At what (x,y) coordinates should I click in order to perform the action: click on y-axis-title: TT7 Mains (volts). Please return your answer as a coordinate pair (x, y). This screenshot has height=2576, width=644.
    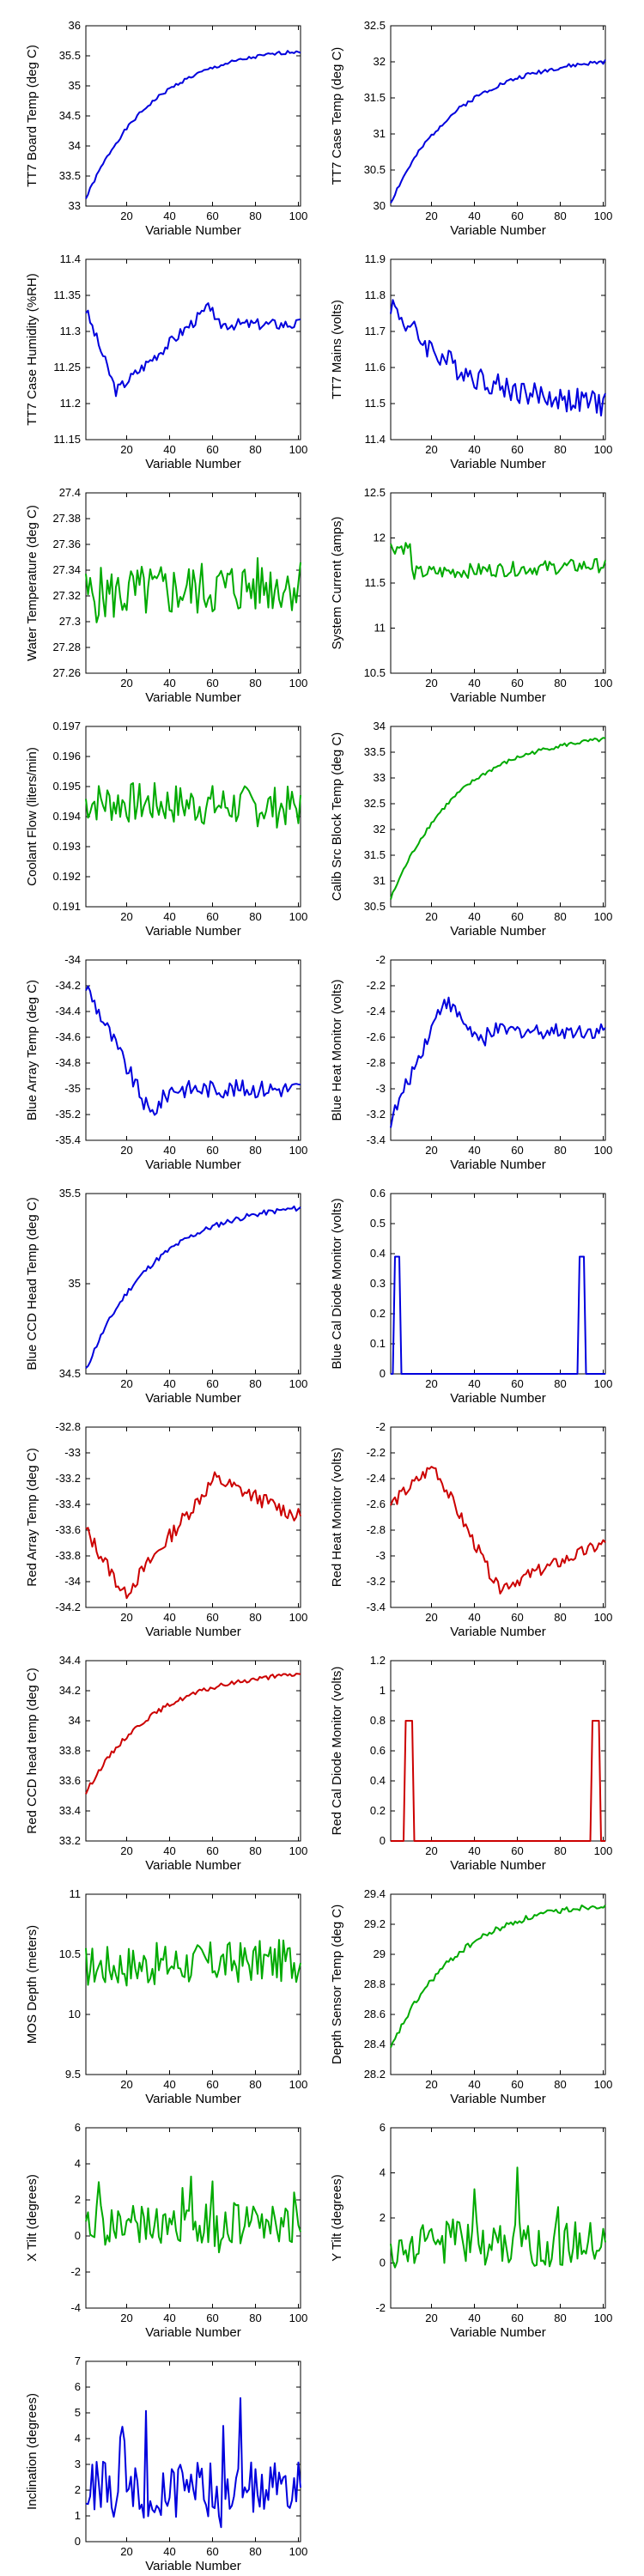
    Looking at the image, I should click on (337, 349).